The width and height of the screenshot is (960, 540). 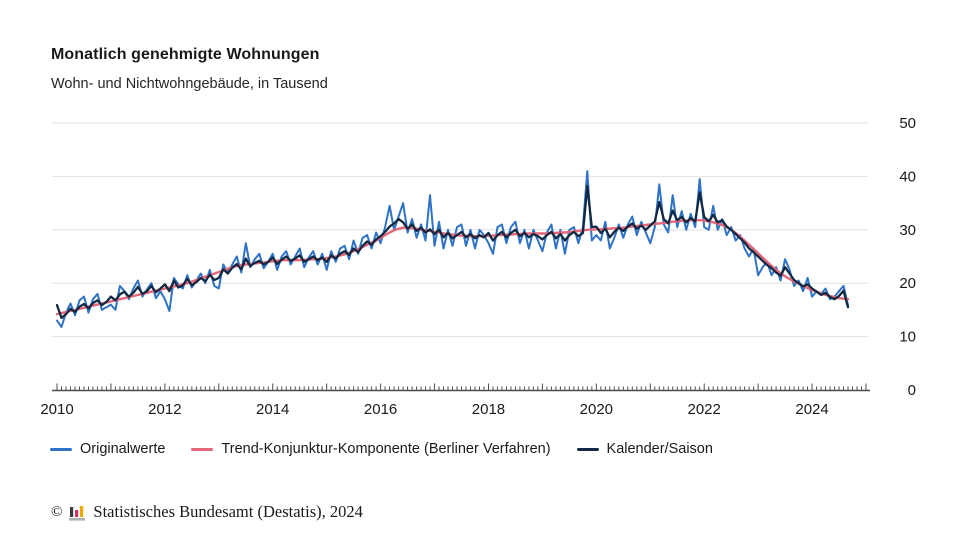 What do you see at coordinates (185, 54) in the screenshot?
I see `page-title: Monatlich genehmigte Wohnungen` at bounding box center [185, 54].